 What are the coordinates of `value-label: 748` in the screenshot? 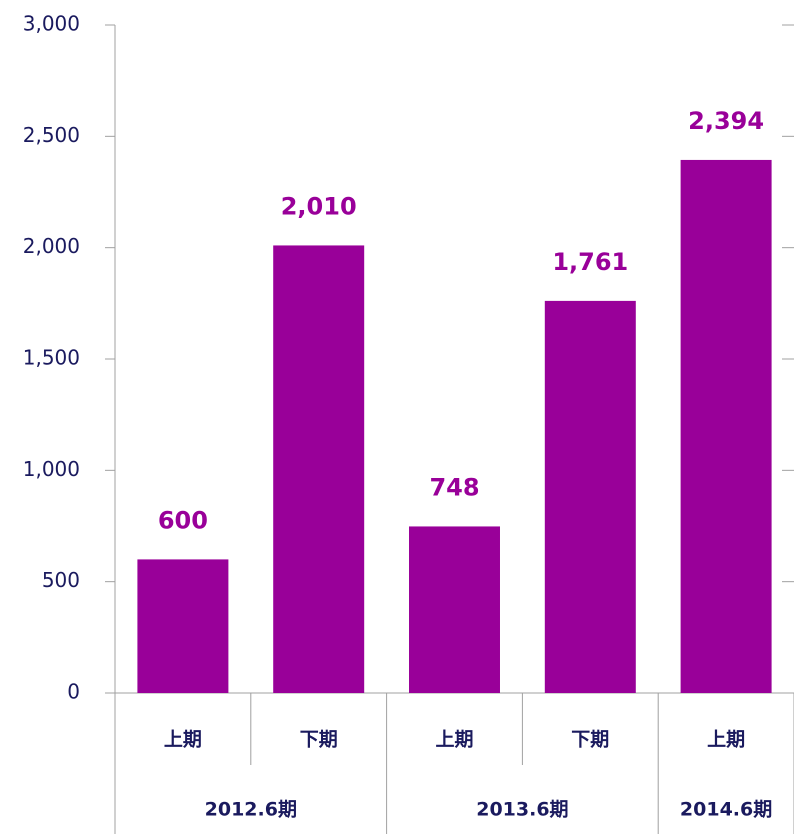 It's located at (454, 487).